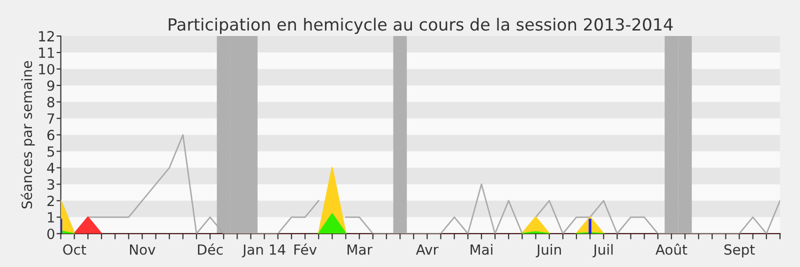  Describe the element at coordinates (50, 168) in the screenshot. I see `y-tick-label: 4` at that location.